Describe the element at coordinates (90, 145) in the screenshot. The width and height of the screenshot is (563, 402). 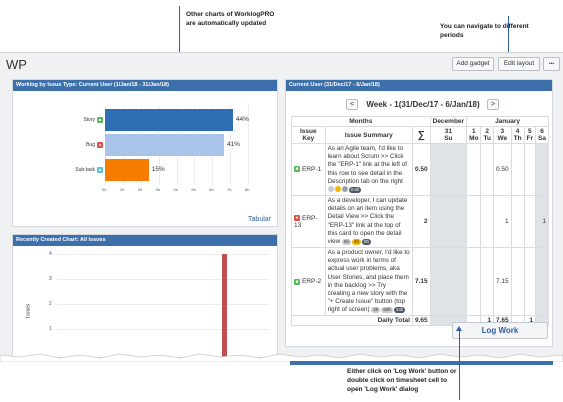
I see `chart-category-label: Bug` at that location.